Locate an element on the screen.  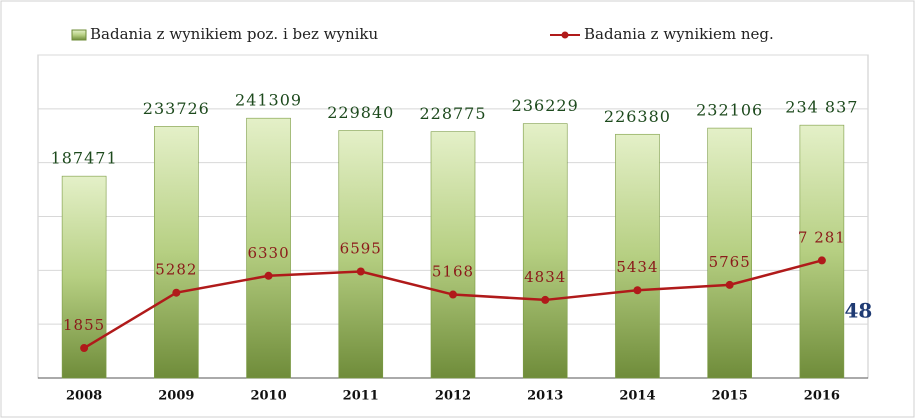
legend-label: Badania z wynikiem poz. i bez wyniku is located at coordinates (234, 34).